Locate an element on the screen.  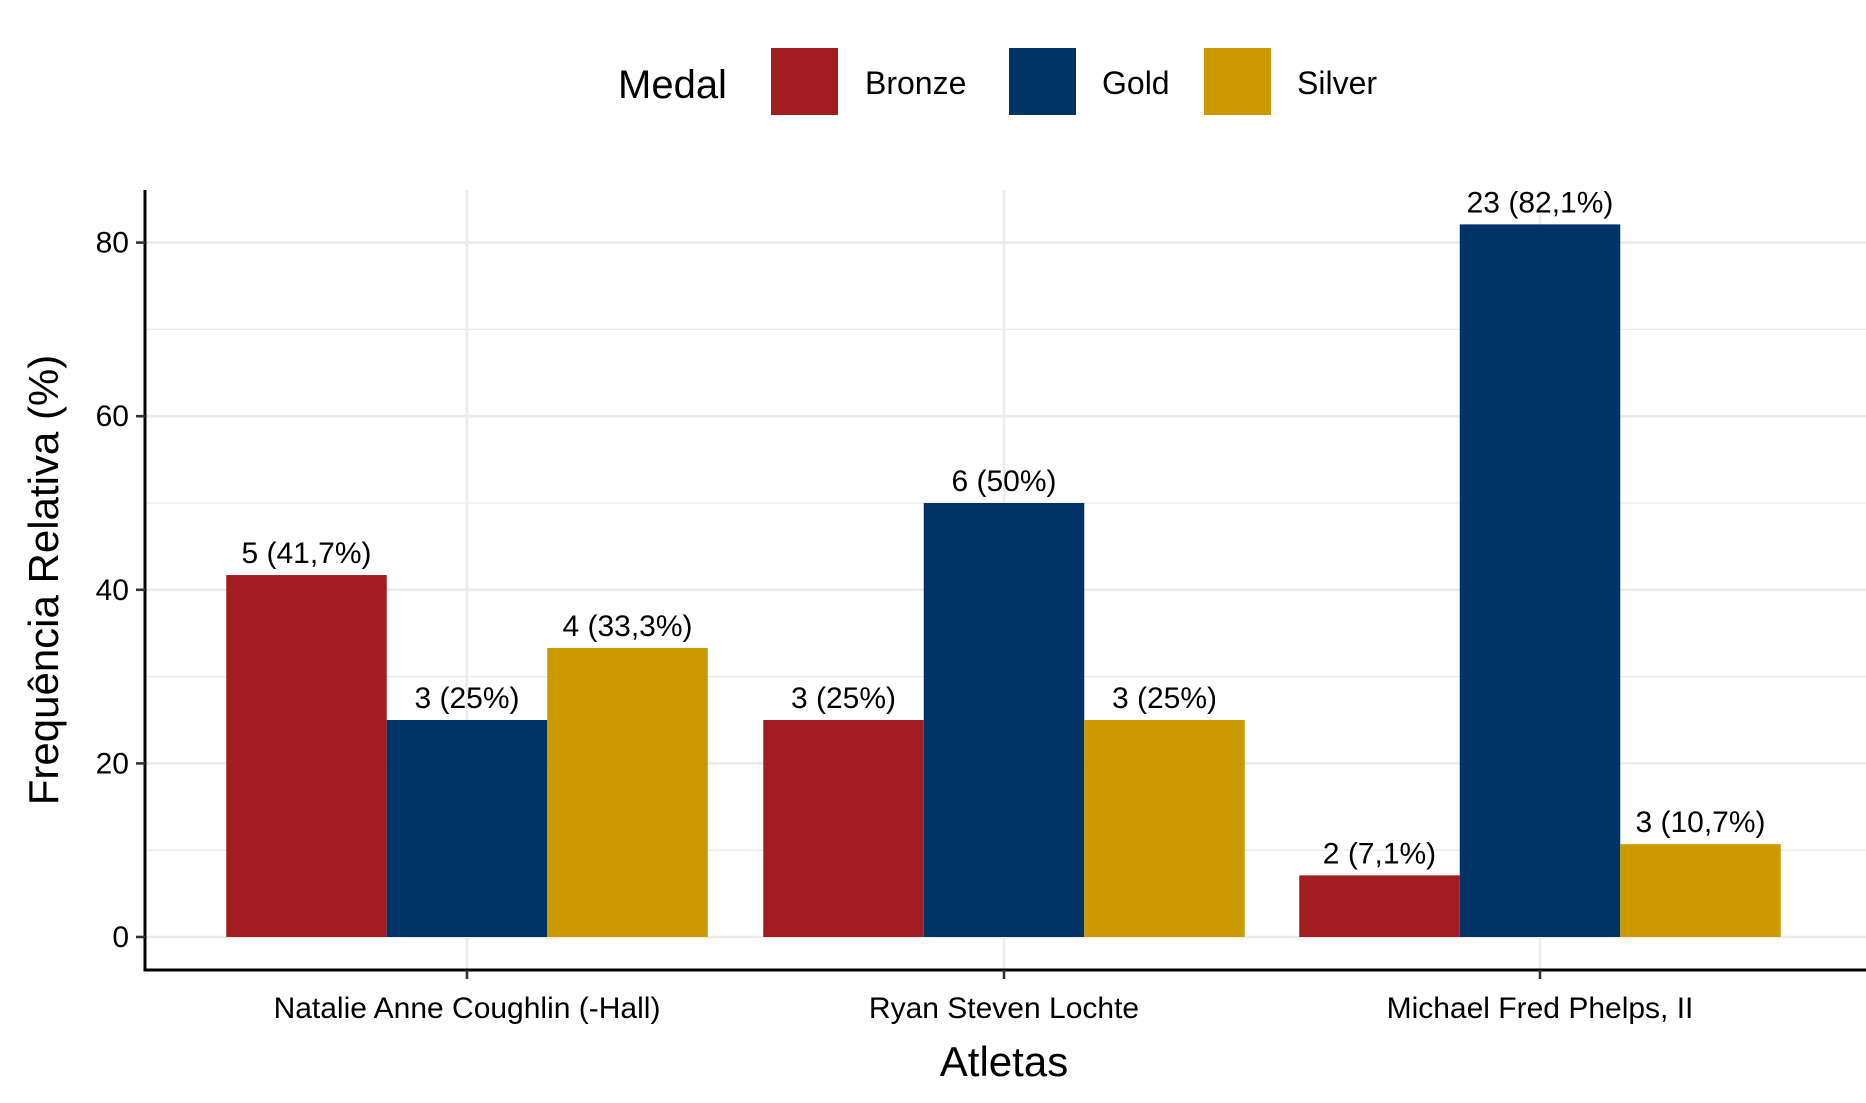
data-label: 3 (10,7%) is located at coordinates (1700, 822).